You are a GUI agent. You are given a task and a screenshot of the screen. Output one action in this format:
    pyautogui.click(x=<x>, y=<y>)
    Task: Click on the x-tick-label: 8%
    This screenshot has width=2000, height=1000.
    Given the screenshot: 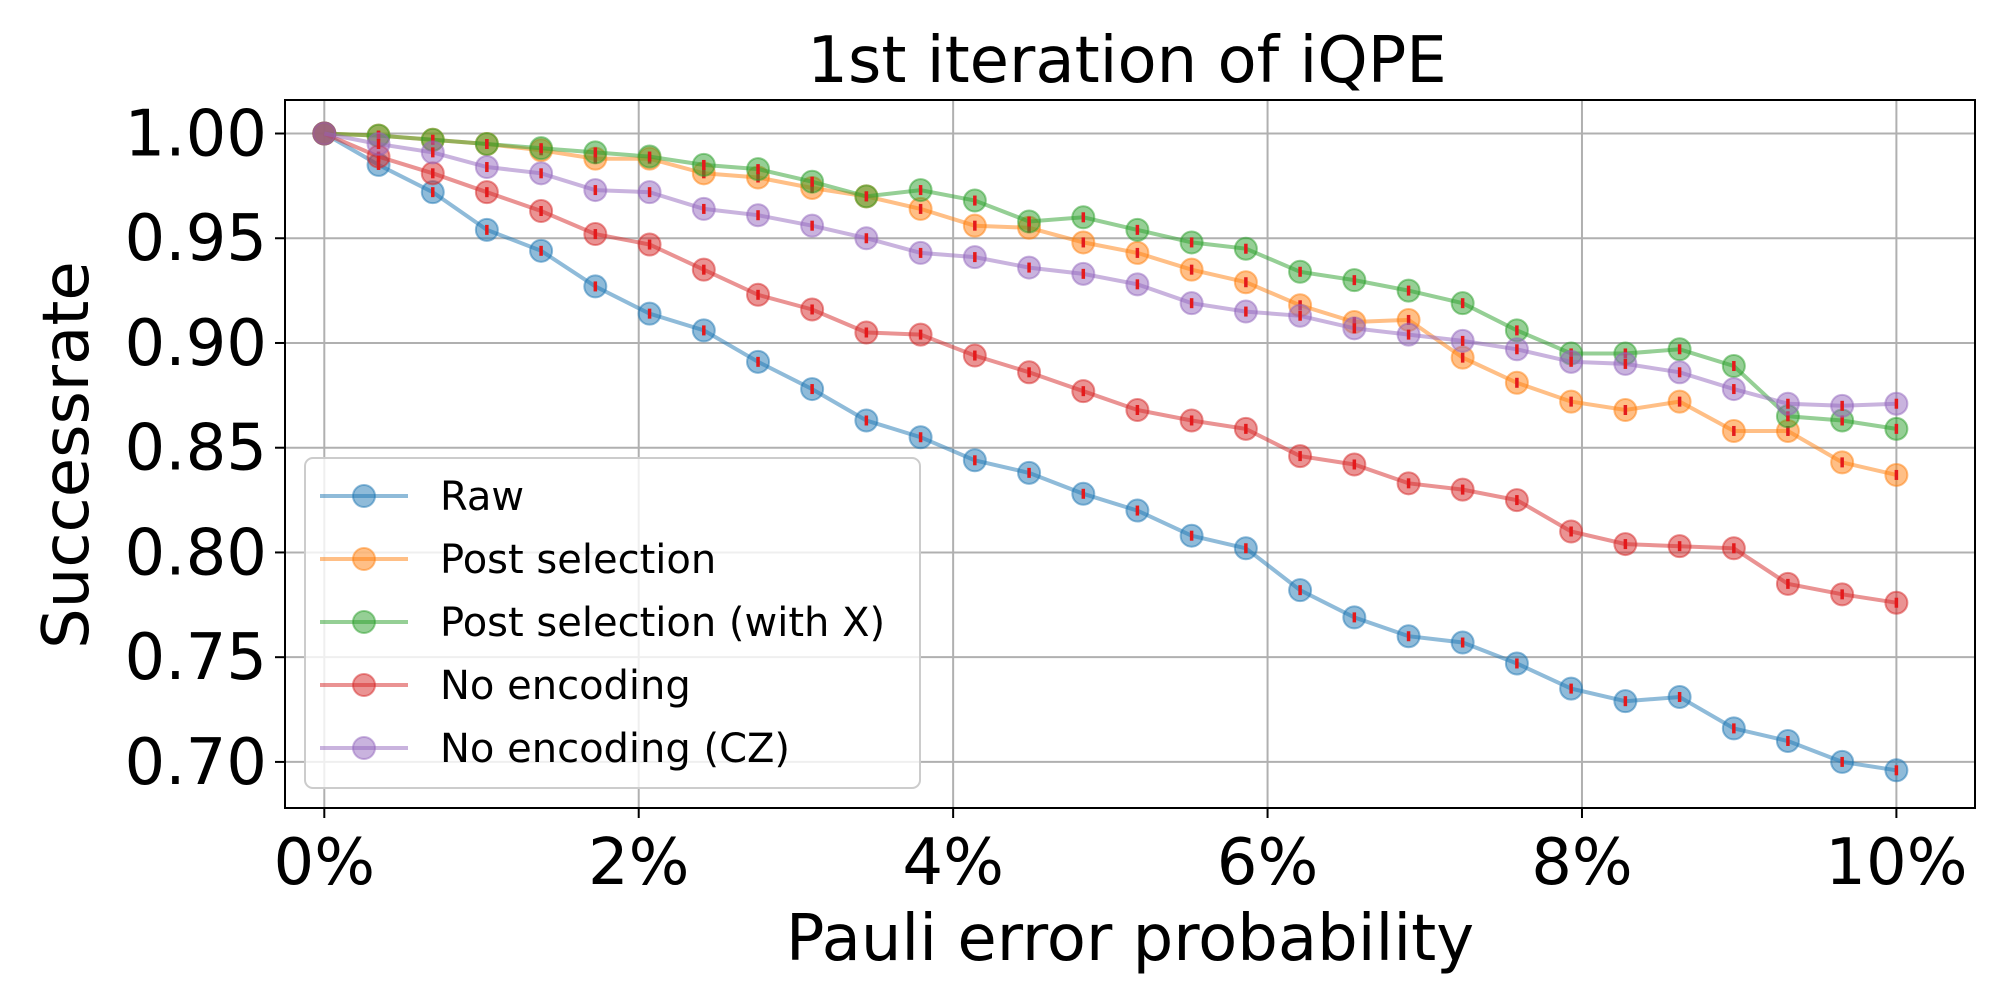 What is the action you would take?
    pyautogui.click(x=1582, y=863)
    